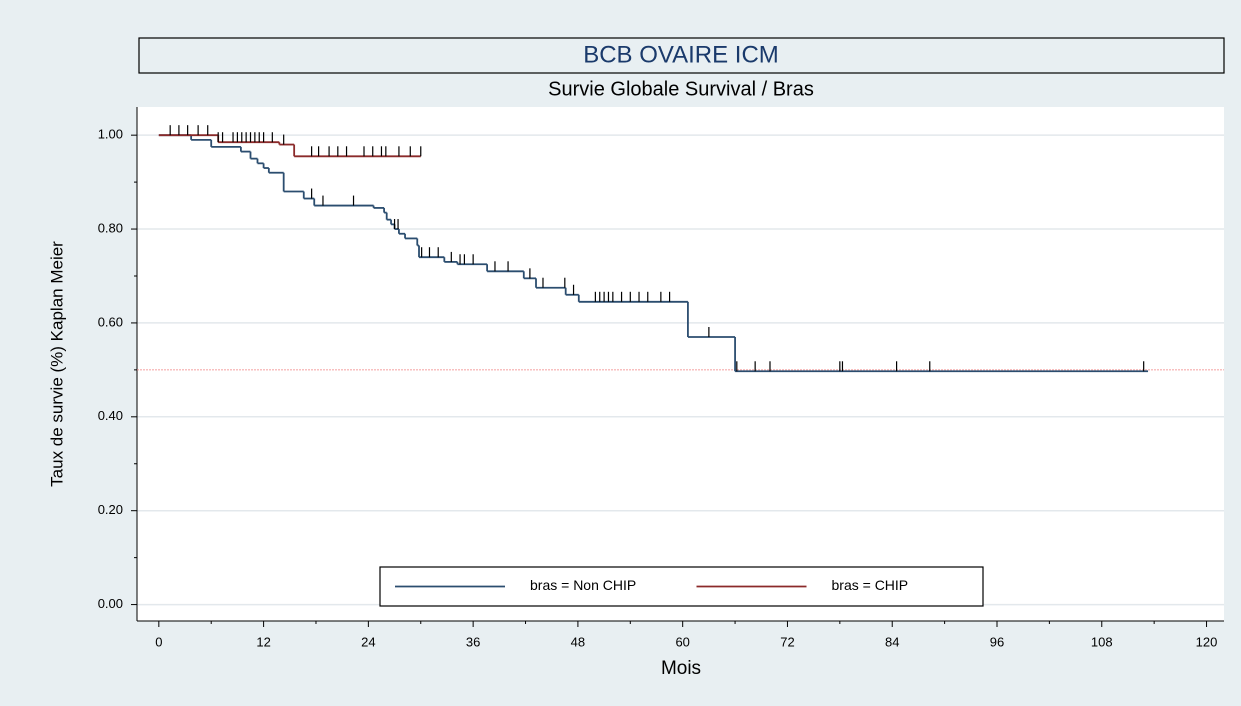 Image resolution: width=1241 pixels, height=706 pixels. I want to click on title-box, so click(681, 55).